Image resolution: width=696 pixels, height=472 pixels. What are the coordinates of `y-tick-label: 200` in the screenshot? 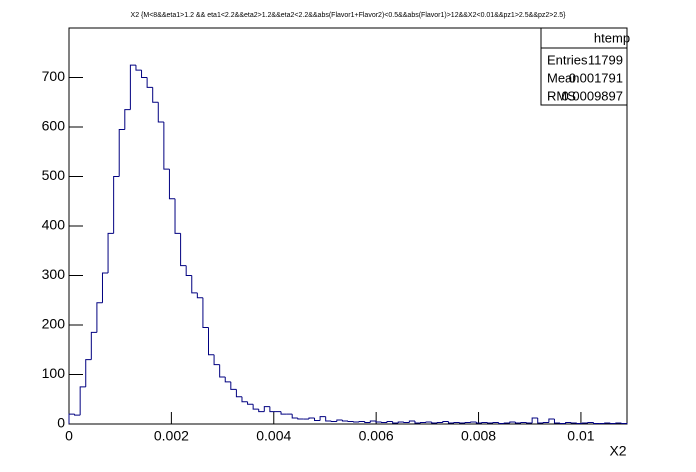 It's located at (54, 324).